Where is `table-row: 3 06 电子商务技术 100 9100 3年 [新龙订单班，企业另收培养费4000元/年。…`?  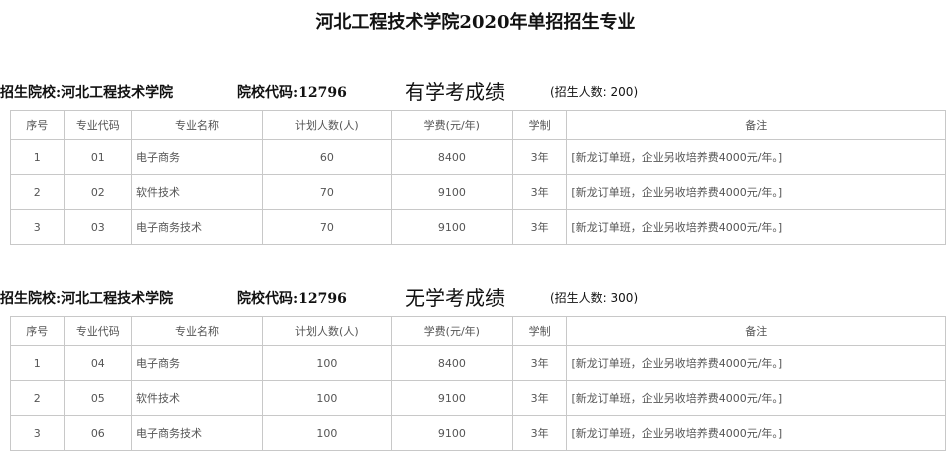
table-row: 3 06 电子商务技术 100 9100 3年 [新龙订单班，企业另收培养费4000元/年。… is located at coordinates (478, 433).